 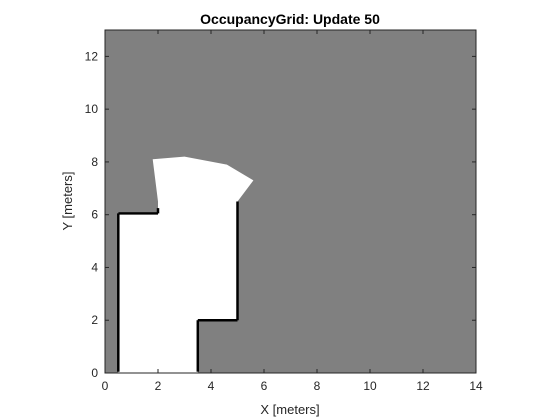 I want to click on map-layer, so click(x=185, y=264).